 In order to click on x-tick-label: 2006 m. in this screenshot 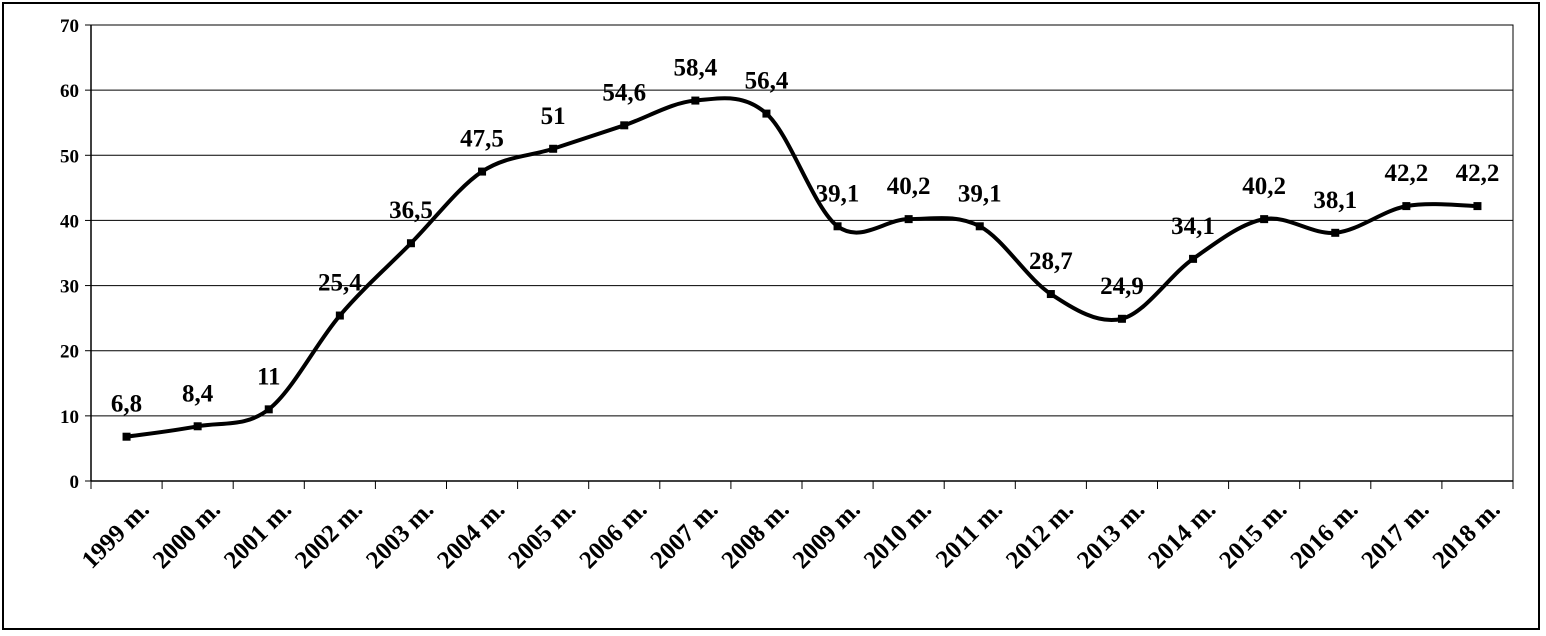, I will do `click(613, 535)`.